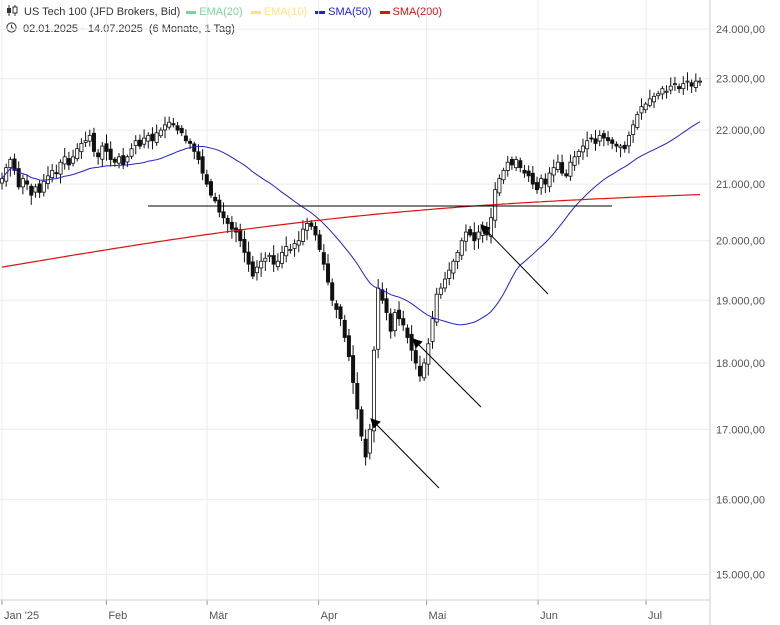  I want to click on indicator-legend: EMA(20) EMA(10) SMA(50) SMA(200), so click(314, 12).